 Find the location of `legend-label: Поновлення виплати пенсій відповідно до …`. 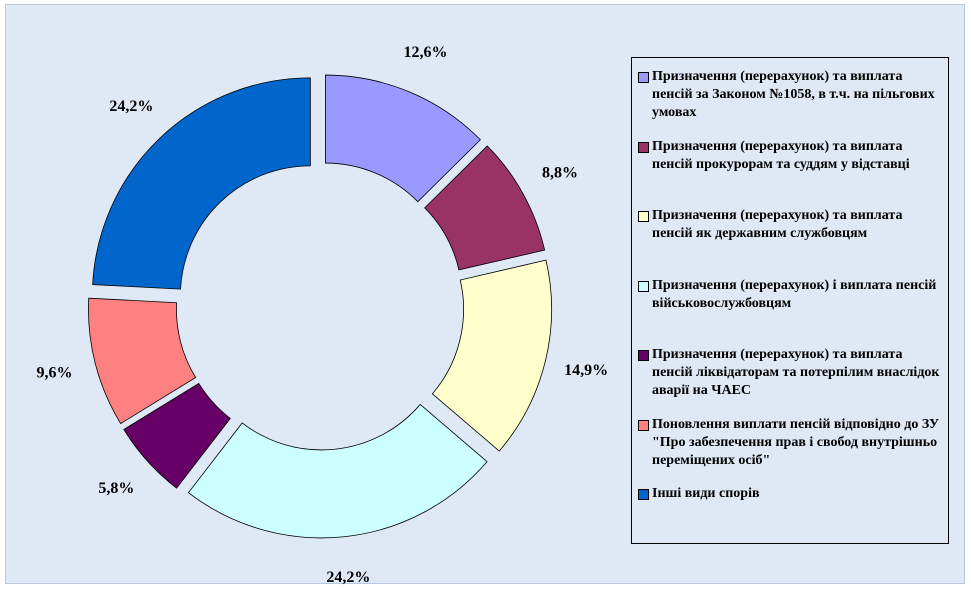

legend-label: Поновлення виплати пенсій відповідно до … is located at coordinates (796, 442).